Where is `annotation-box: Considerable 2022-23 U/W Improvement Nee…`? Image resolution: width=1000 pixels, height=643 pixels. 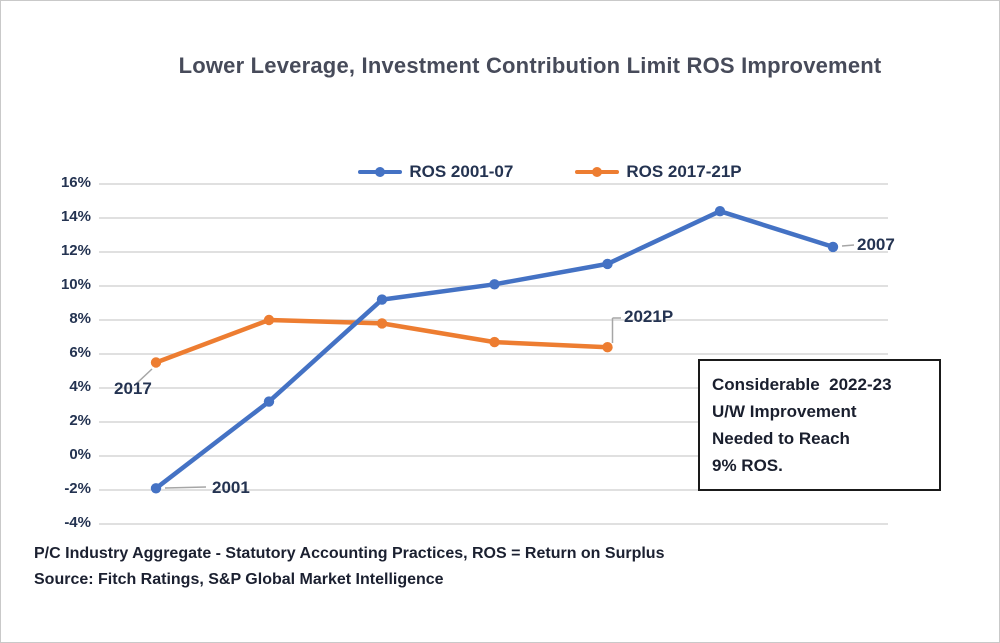
annotation-box: Considerable 2022-23 U/W Improvement Nee… is located at coordinates (819, 425).